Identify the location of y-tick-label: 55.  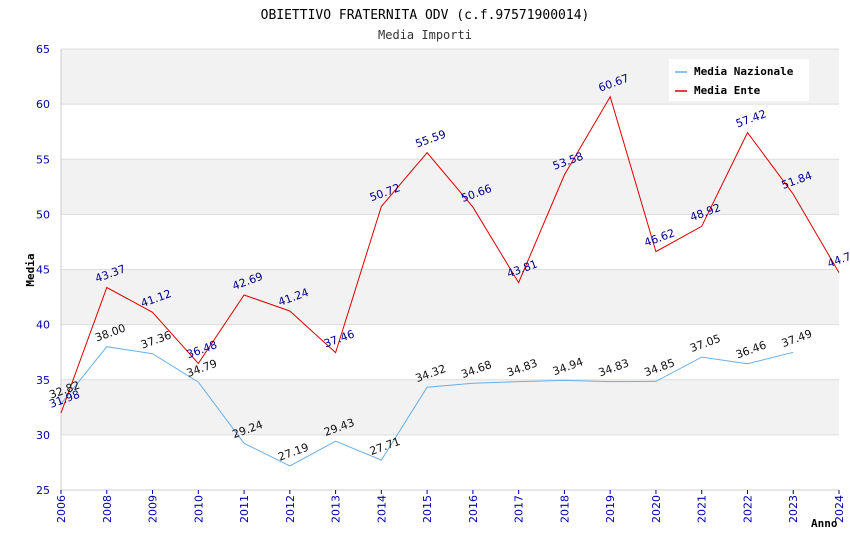
(43, 159).